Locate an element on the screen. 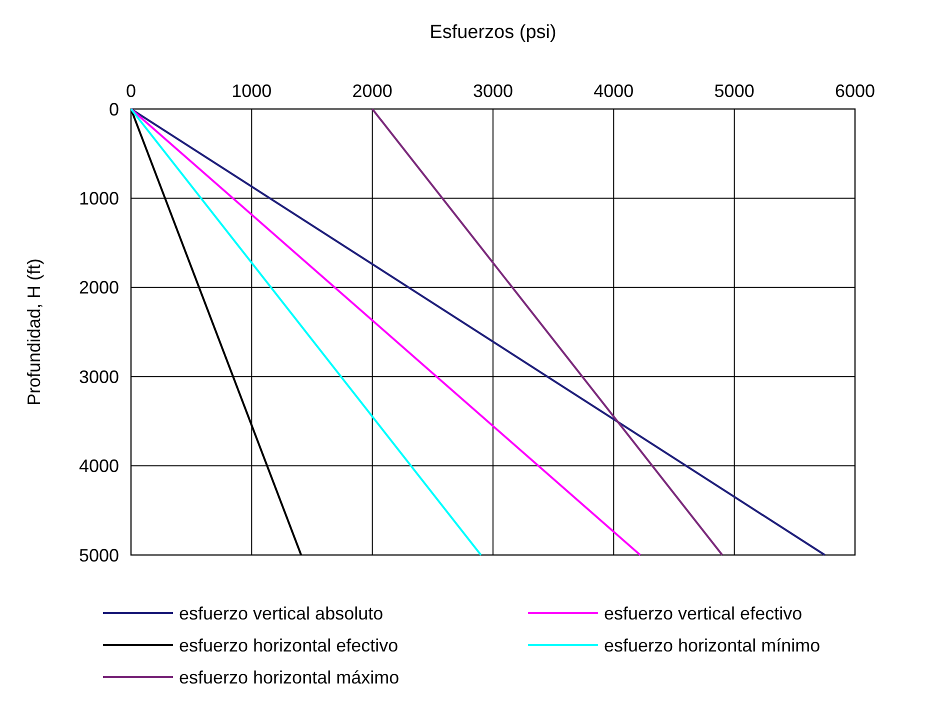 Image resolution: width=934 pixels, height=703 pixels. y-tick-label: 2000 is located at coordinates (98, 288).